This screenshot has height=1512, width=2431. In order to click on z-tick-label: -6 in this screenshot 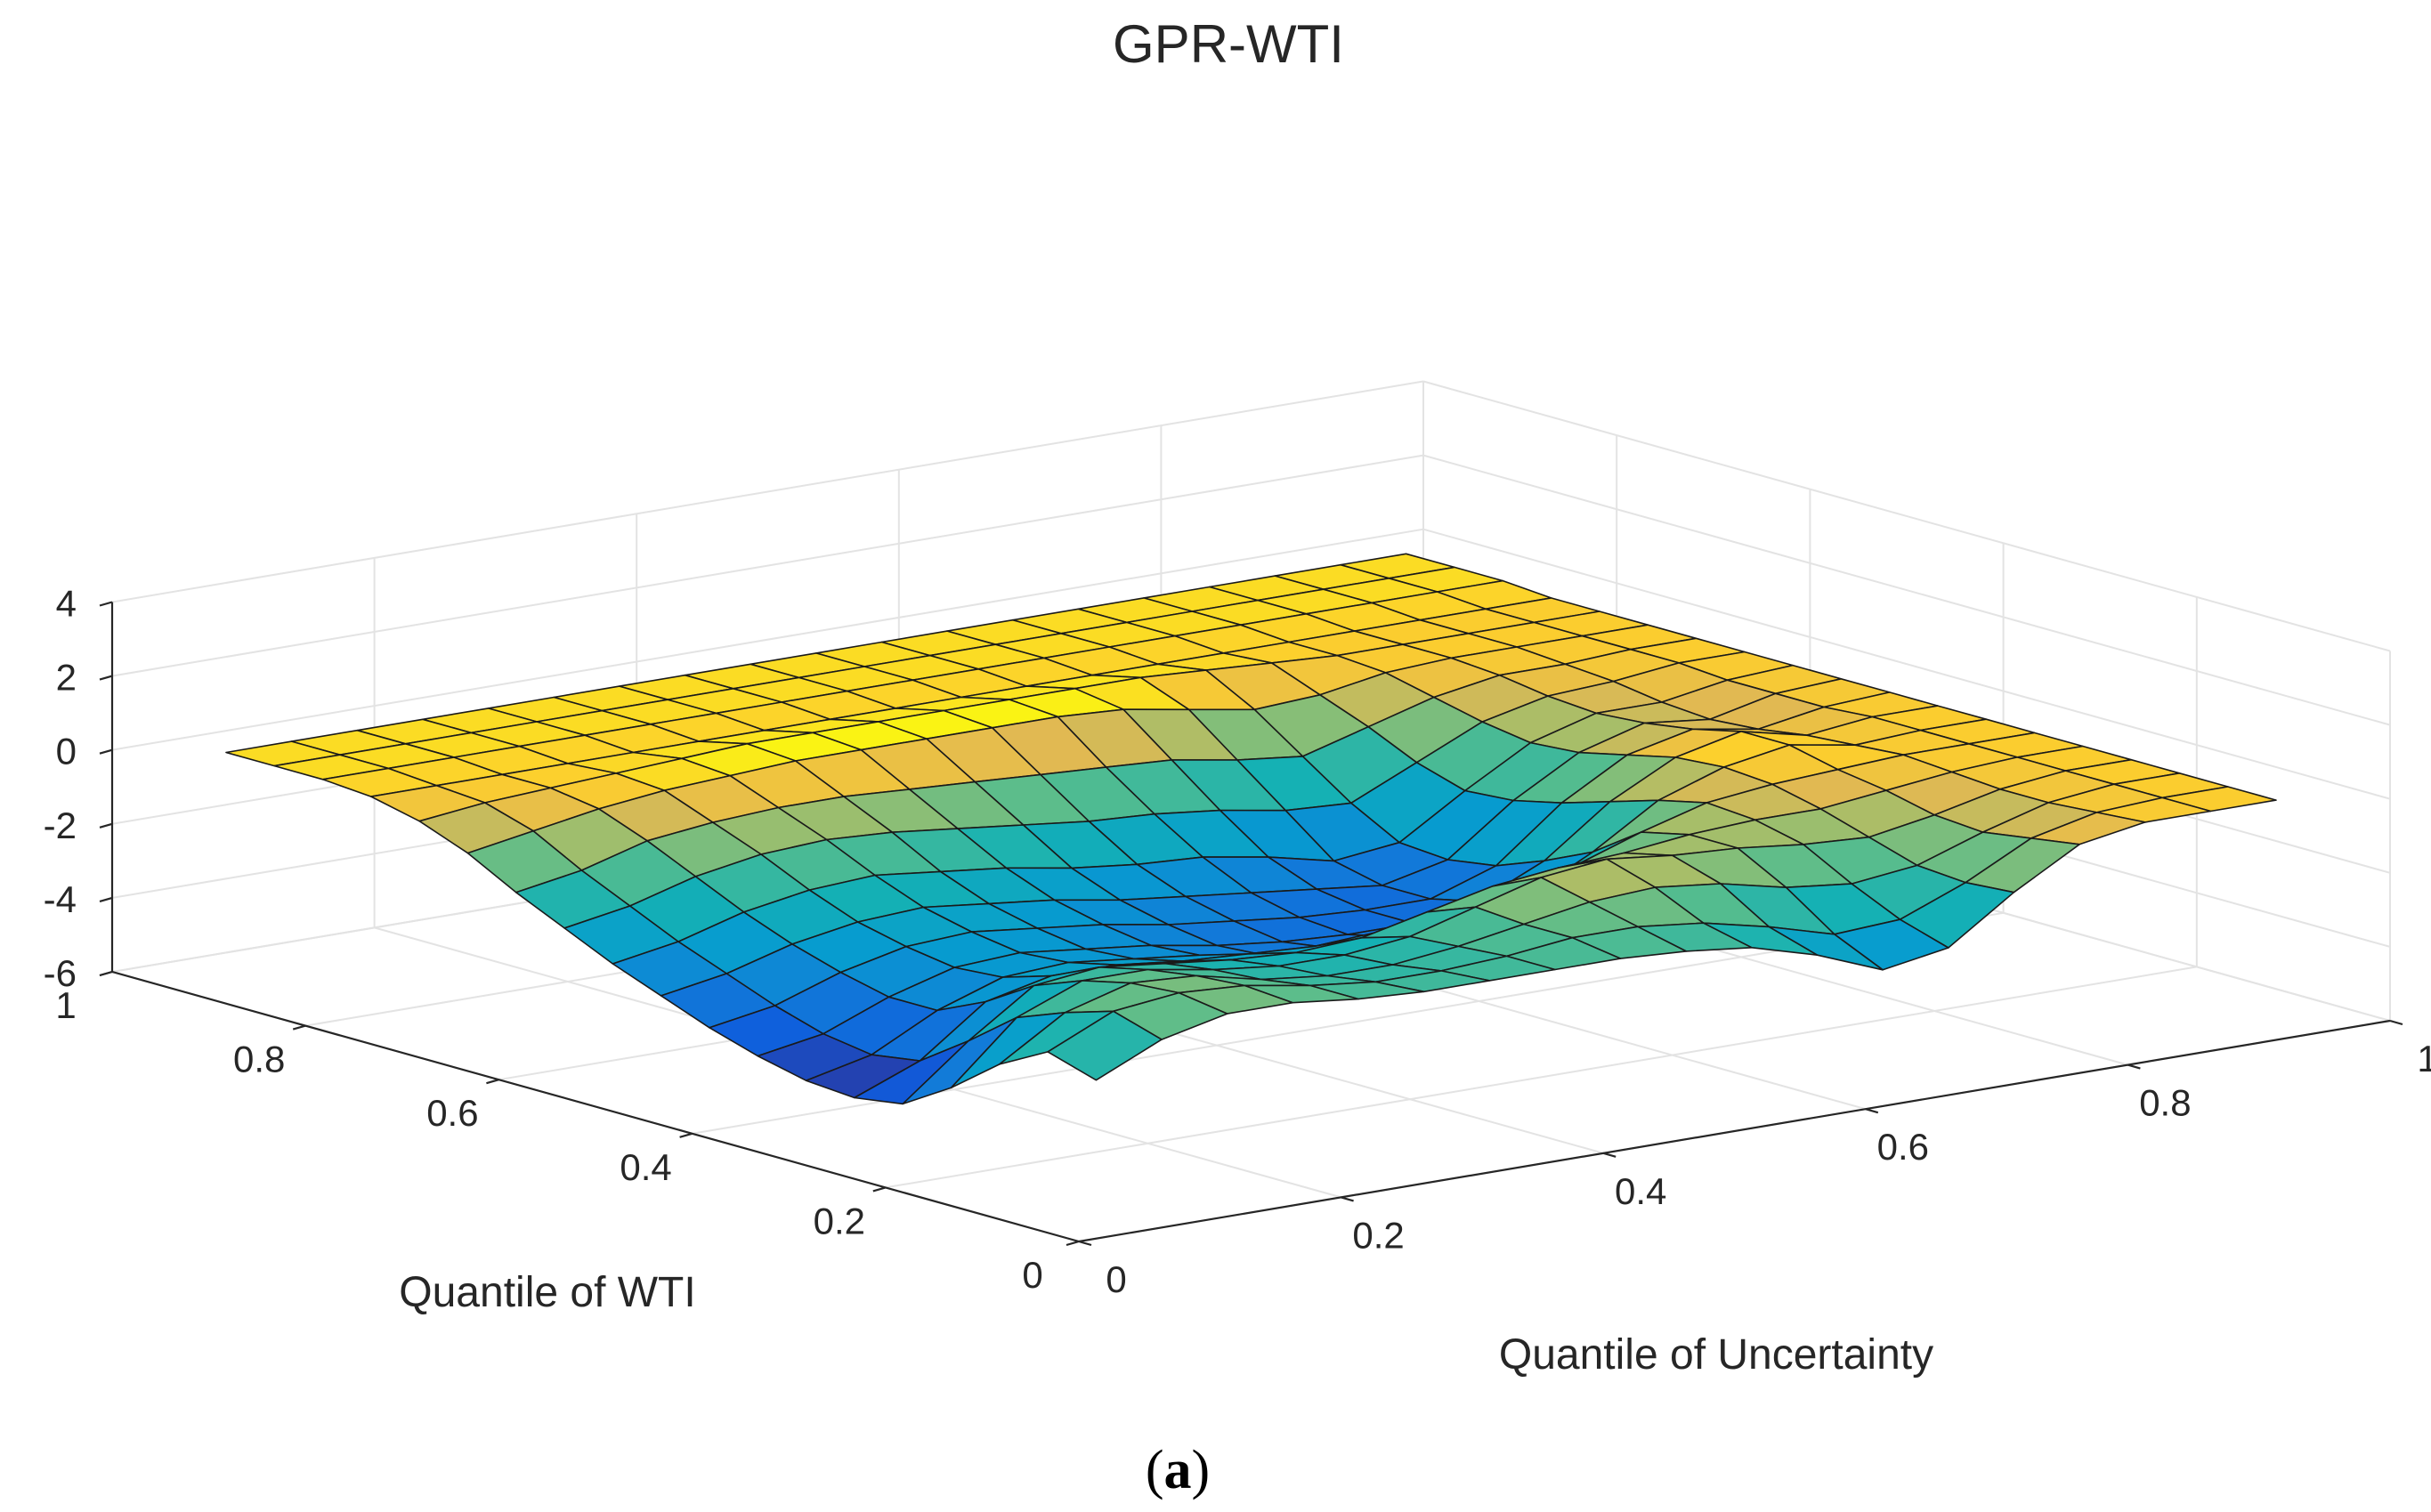, I will do `click(61, 973)`.